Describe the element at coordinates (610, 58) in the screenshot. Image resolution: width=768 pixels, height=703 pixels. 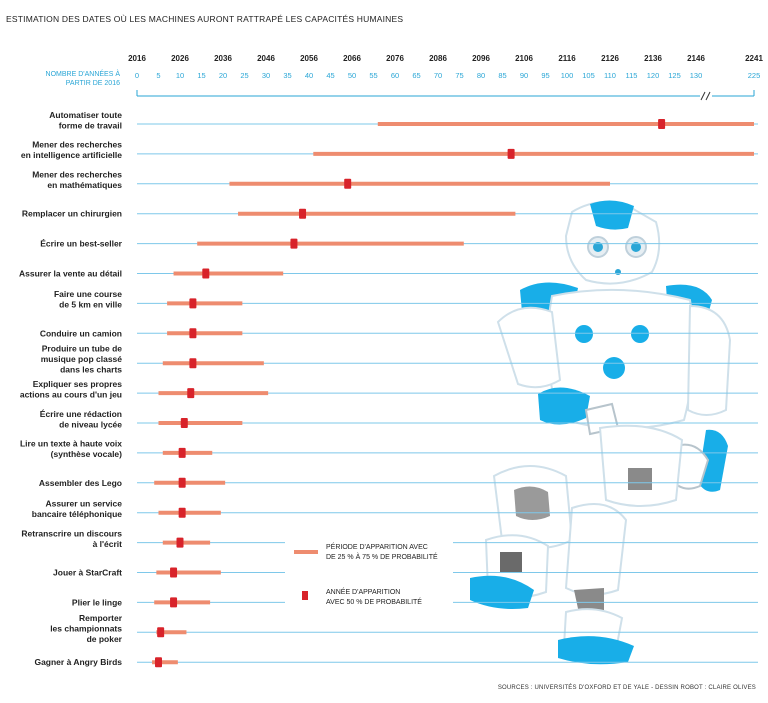
I see `year-tick-label: 2126` at that location.